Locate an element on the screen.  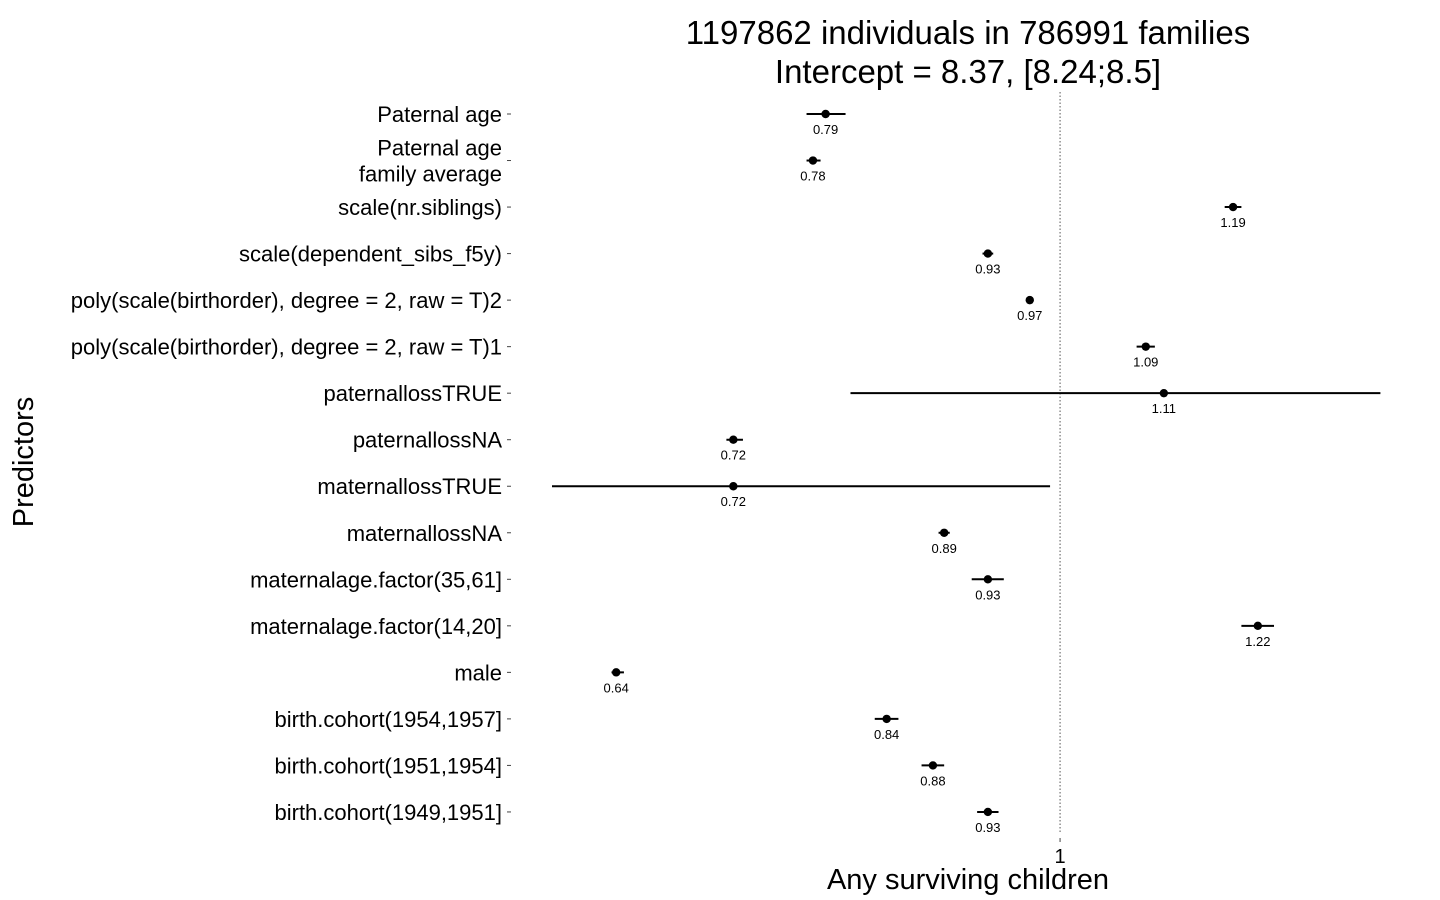
predictor-row: birth.cohort(1951,1954] 0.88 is located at coordinates (610, 770).